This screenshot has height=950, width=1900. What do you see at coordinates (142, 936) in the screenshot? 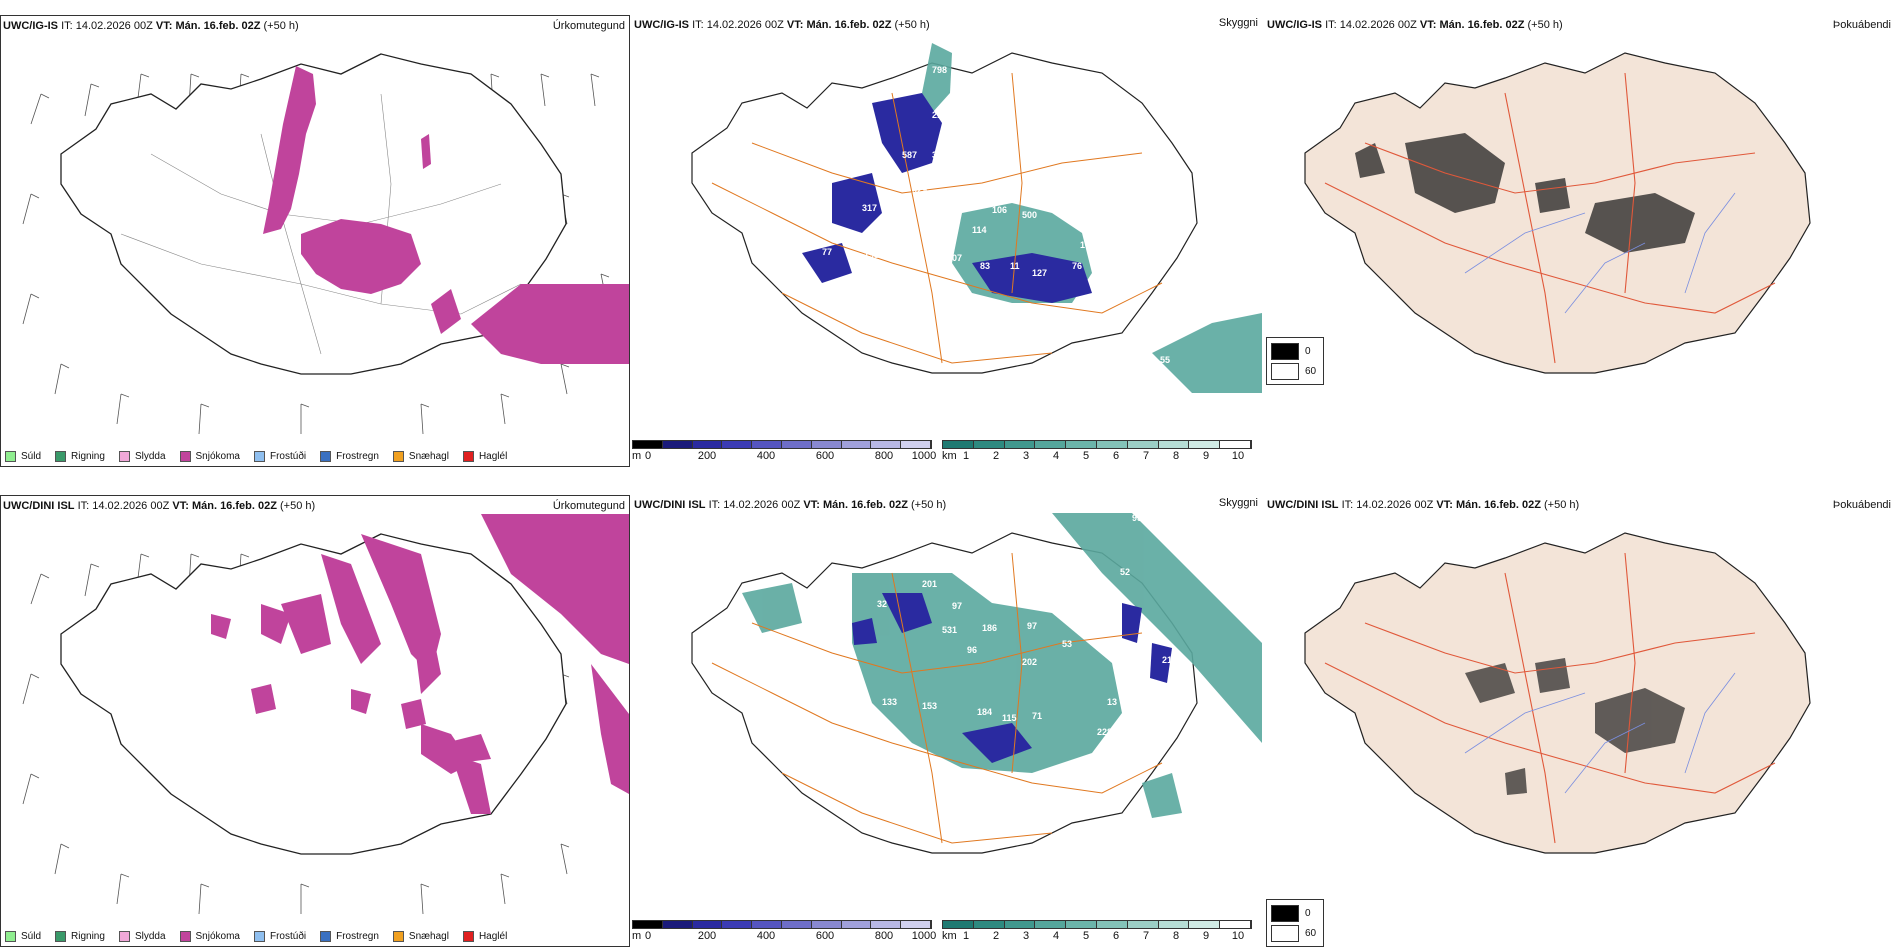
I see `legend-item: Slydda` at bounding box center [142, 936].